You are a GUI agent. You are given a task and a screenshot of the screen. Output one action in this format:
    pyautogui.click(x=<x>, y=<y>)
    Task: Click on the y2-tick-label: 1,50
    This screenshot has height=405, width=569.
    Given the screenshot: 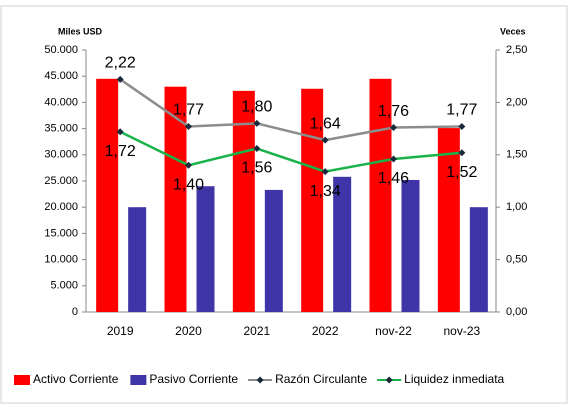 What is the action you would take?
    pyautogui.click(x=516, y=155)
    